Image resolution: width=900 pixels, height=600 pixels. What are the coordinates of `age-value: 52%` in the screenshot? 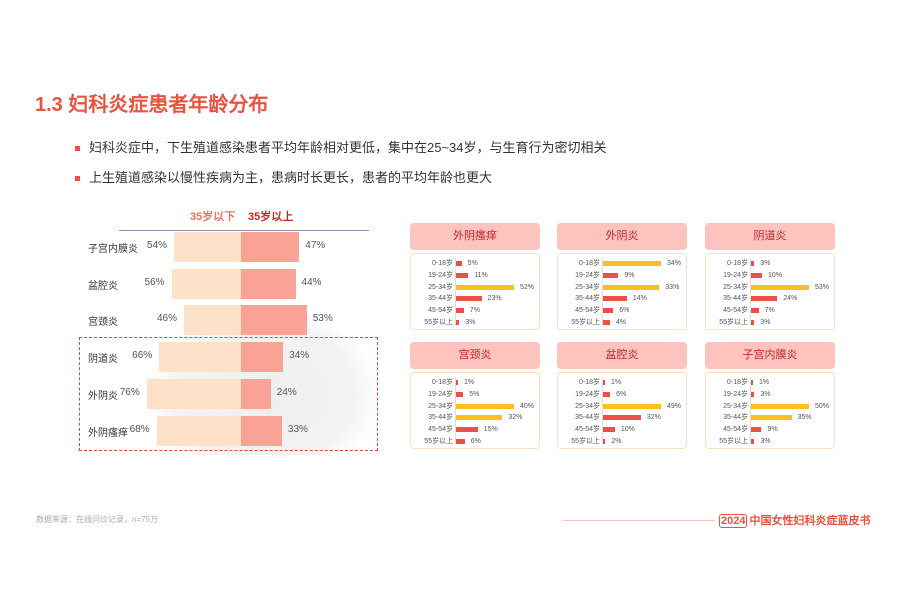 It's located at (527, 287).